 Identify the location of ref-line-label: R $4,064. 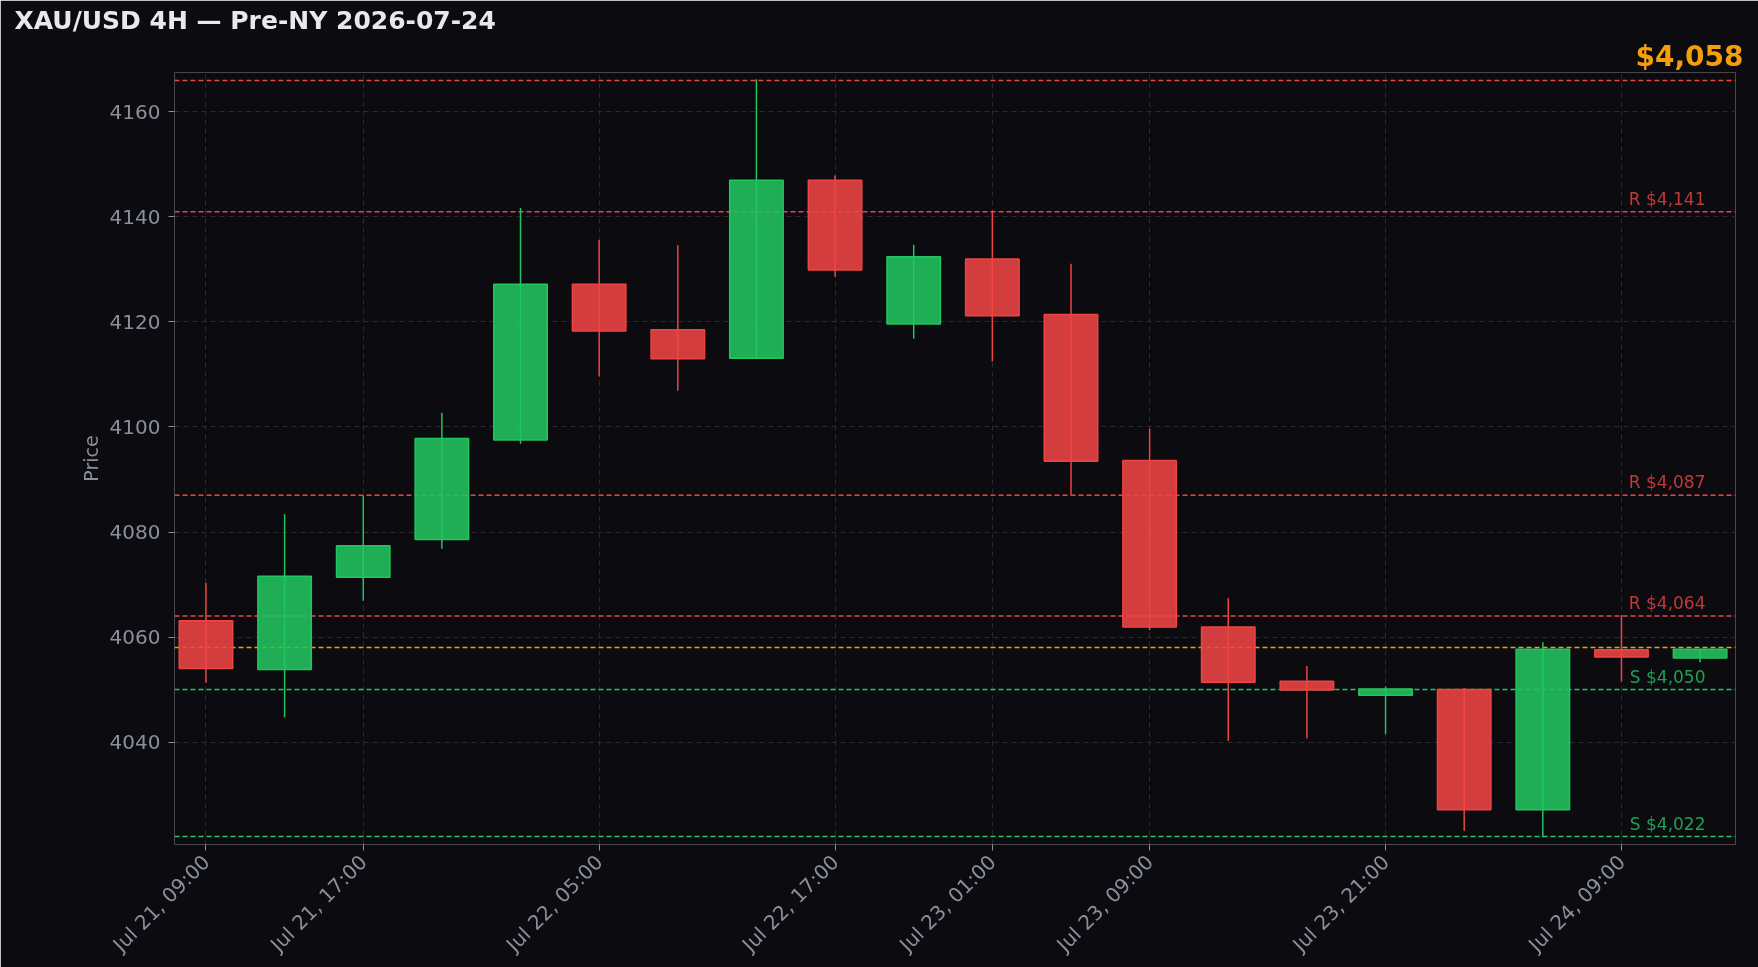
(1667, 603).